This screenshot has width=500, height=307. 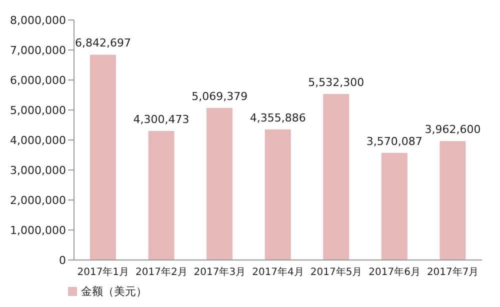 What do you see at coordinates (336, 83) in the screenshot?
I see `data-label: 5,532,300` at bounding box center [336, 83].